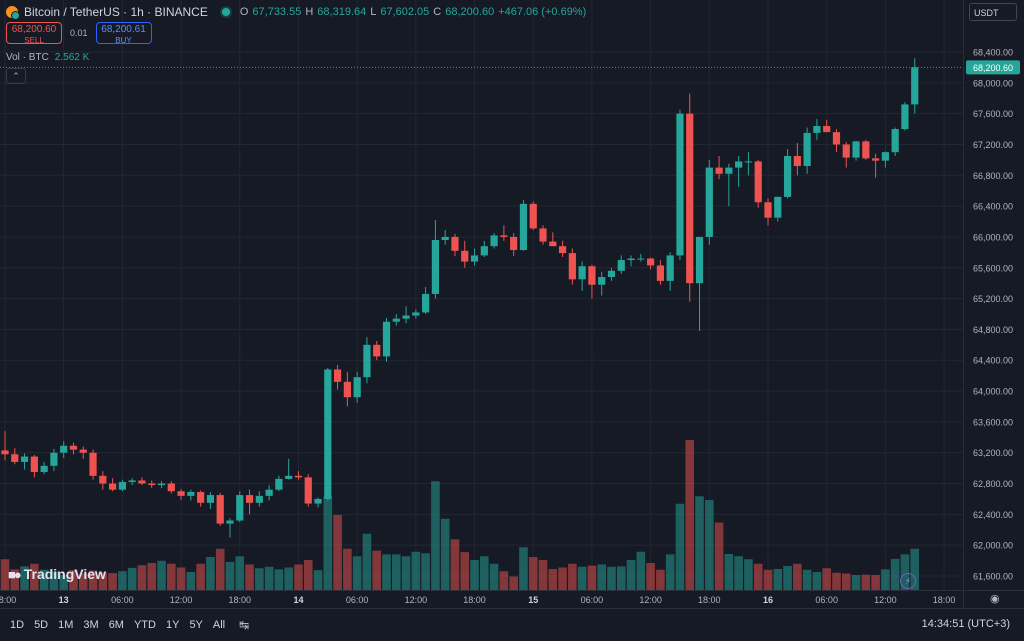 The image size is (1024, 641). What do you see at coordinates (41, 625) in the screenshot?
I see `range-button-5d: 5D` at bounding box center [41, 625].